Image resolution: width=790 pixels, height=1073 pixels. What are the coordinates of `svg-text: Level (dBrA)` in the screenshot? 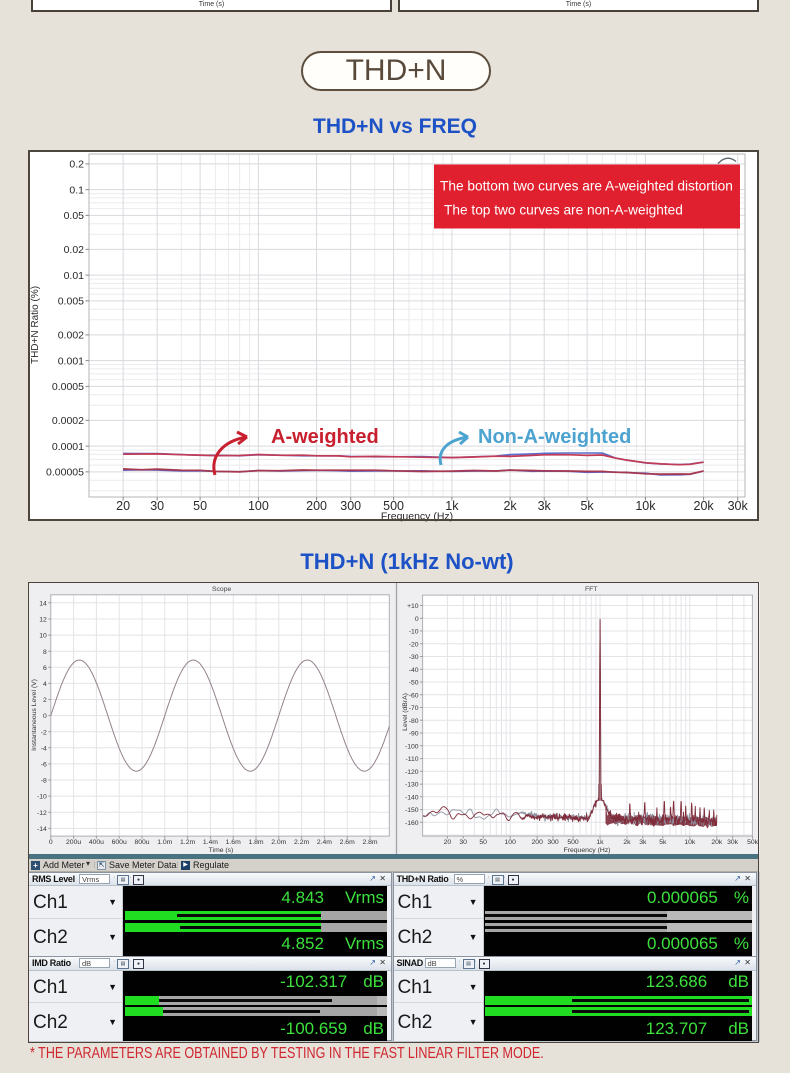 It's located at (405, 712).